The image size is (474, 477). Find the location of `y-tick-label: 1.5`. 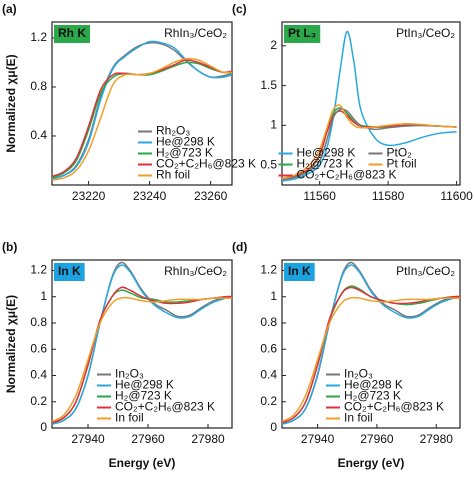

y-tick-label: 1.5 is located at coordinates (268, 85).